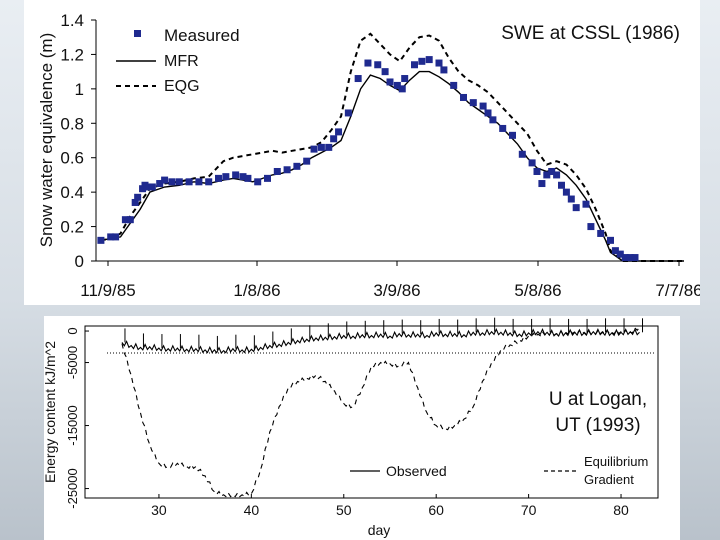 This screenshot has width=720, height=540. What do you see at coordinates (256, 290) in the screenshot?
I see `swe-x-tick-label: 1/8/86` at bounding box center [256, 290].